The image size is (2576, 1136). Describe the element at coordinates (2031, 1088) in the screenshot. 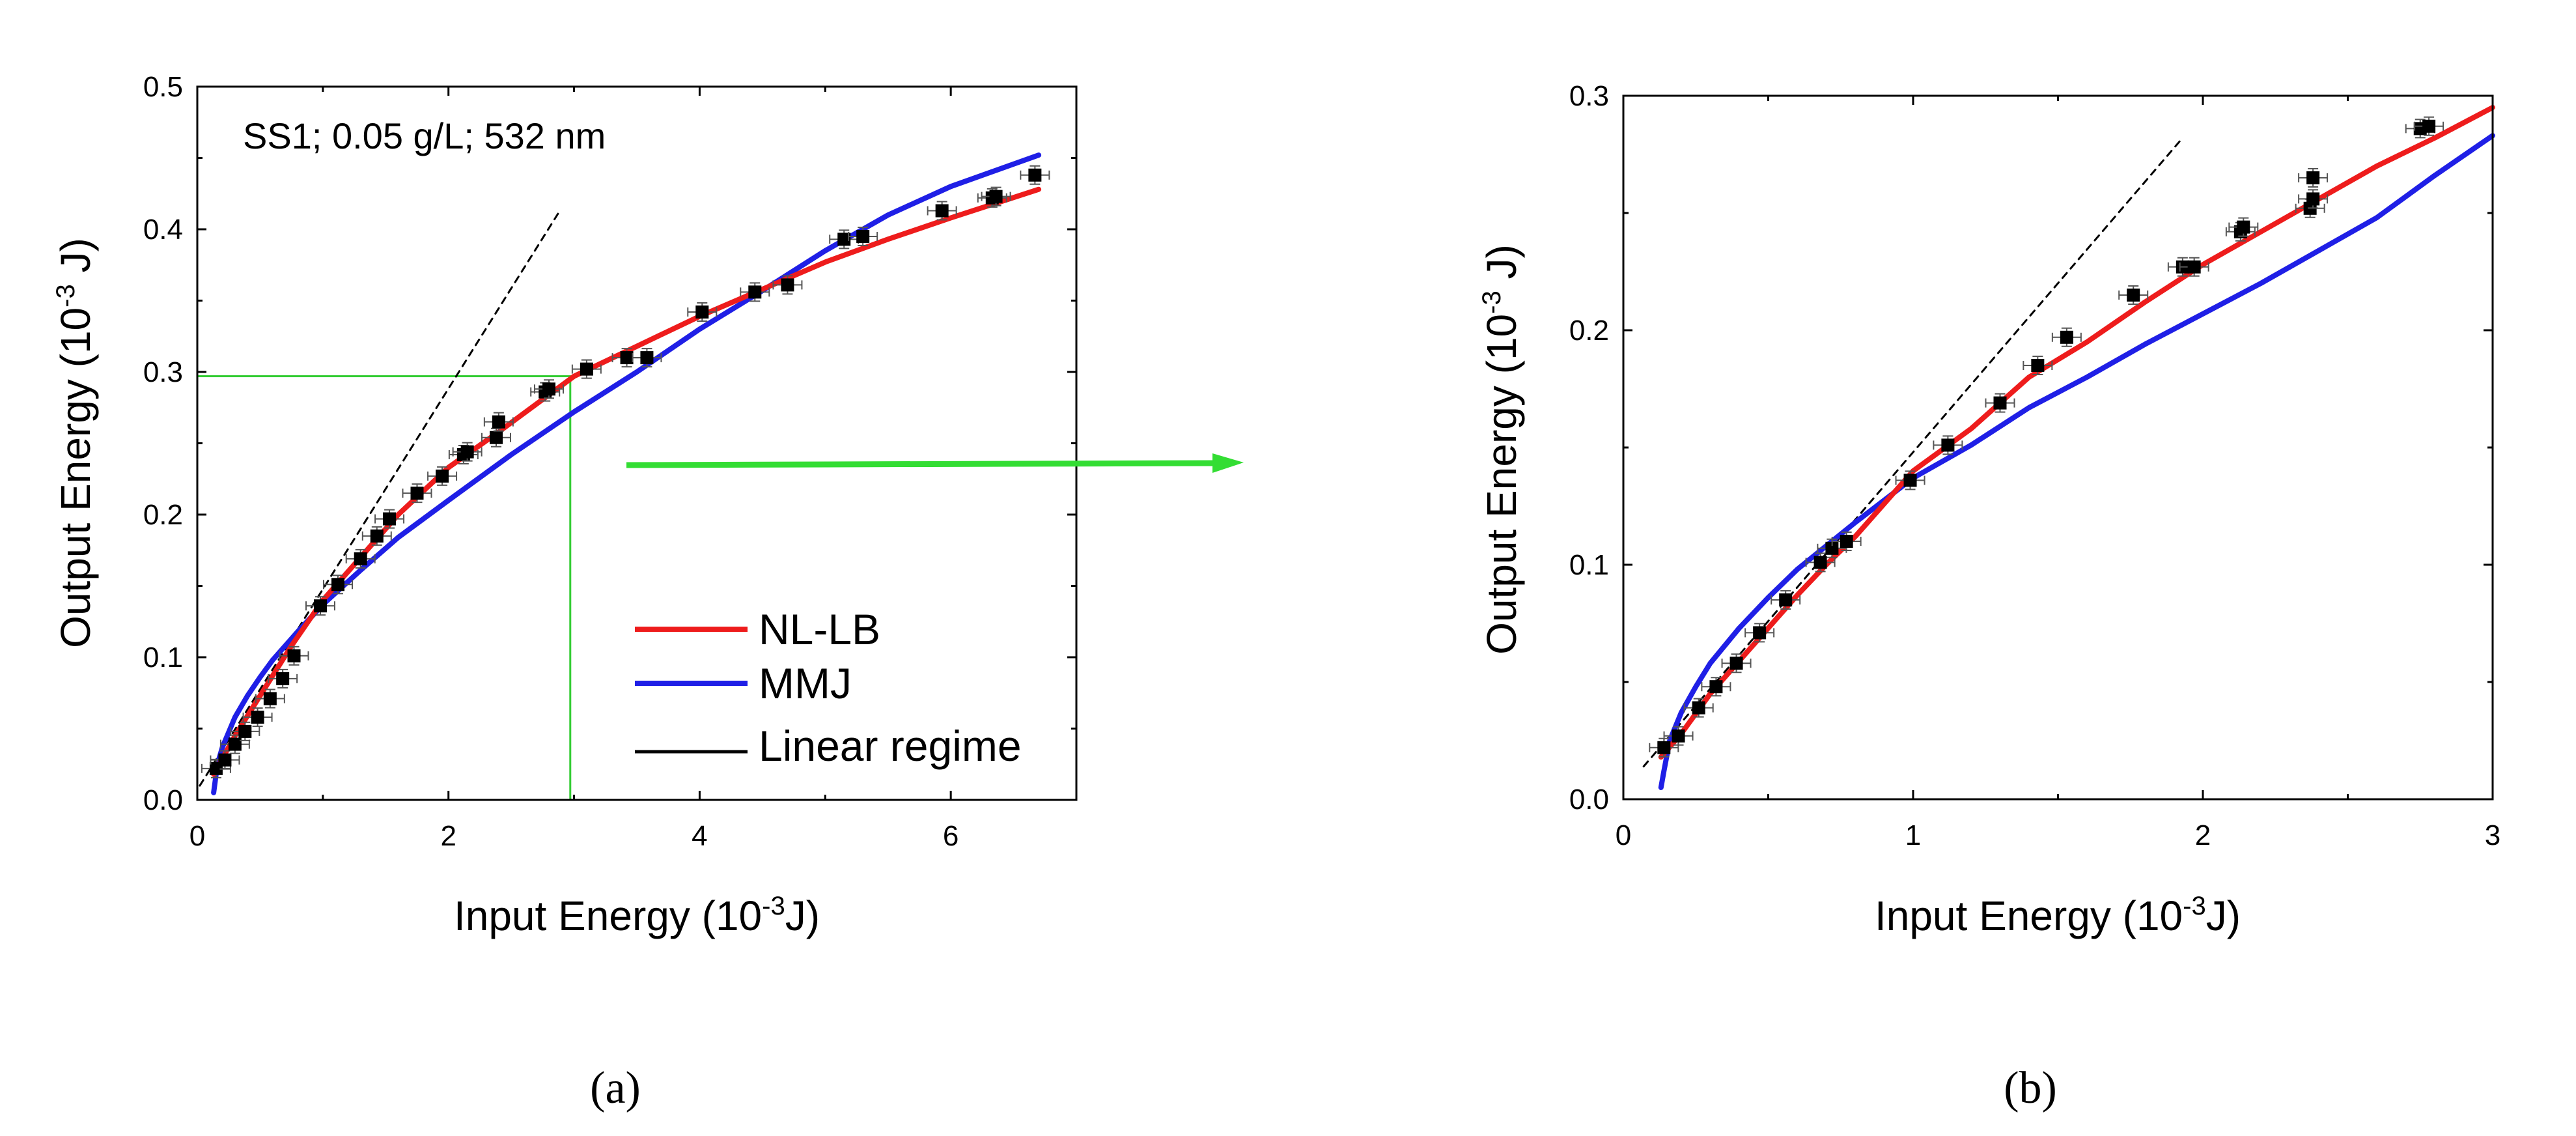

I see `panel-b-label: (b)` at that location.